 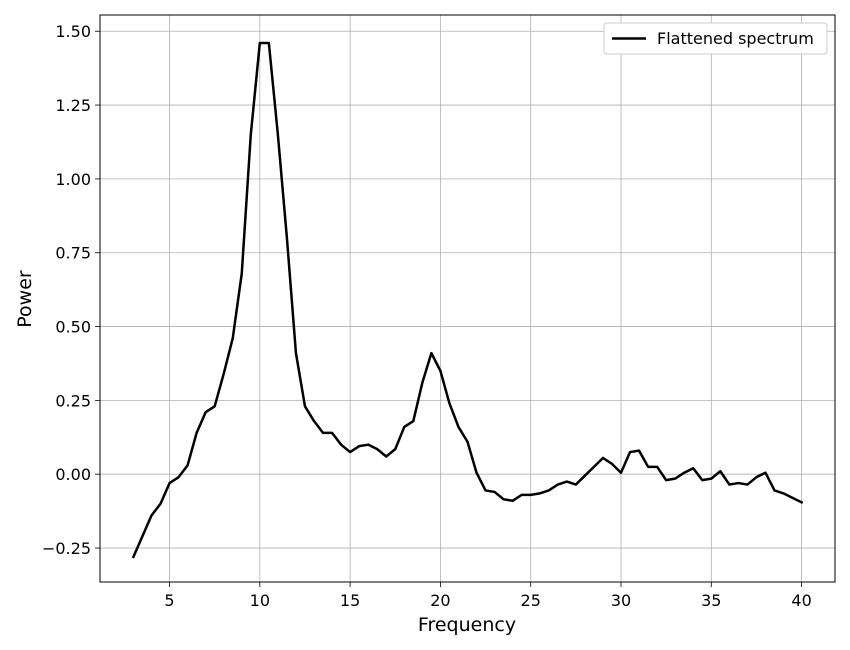 I want to click on legend: Flattened spectrum, so click(x=715, y=38).